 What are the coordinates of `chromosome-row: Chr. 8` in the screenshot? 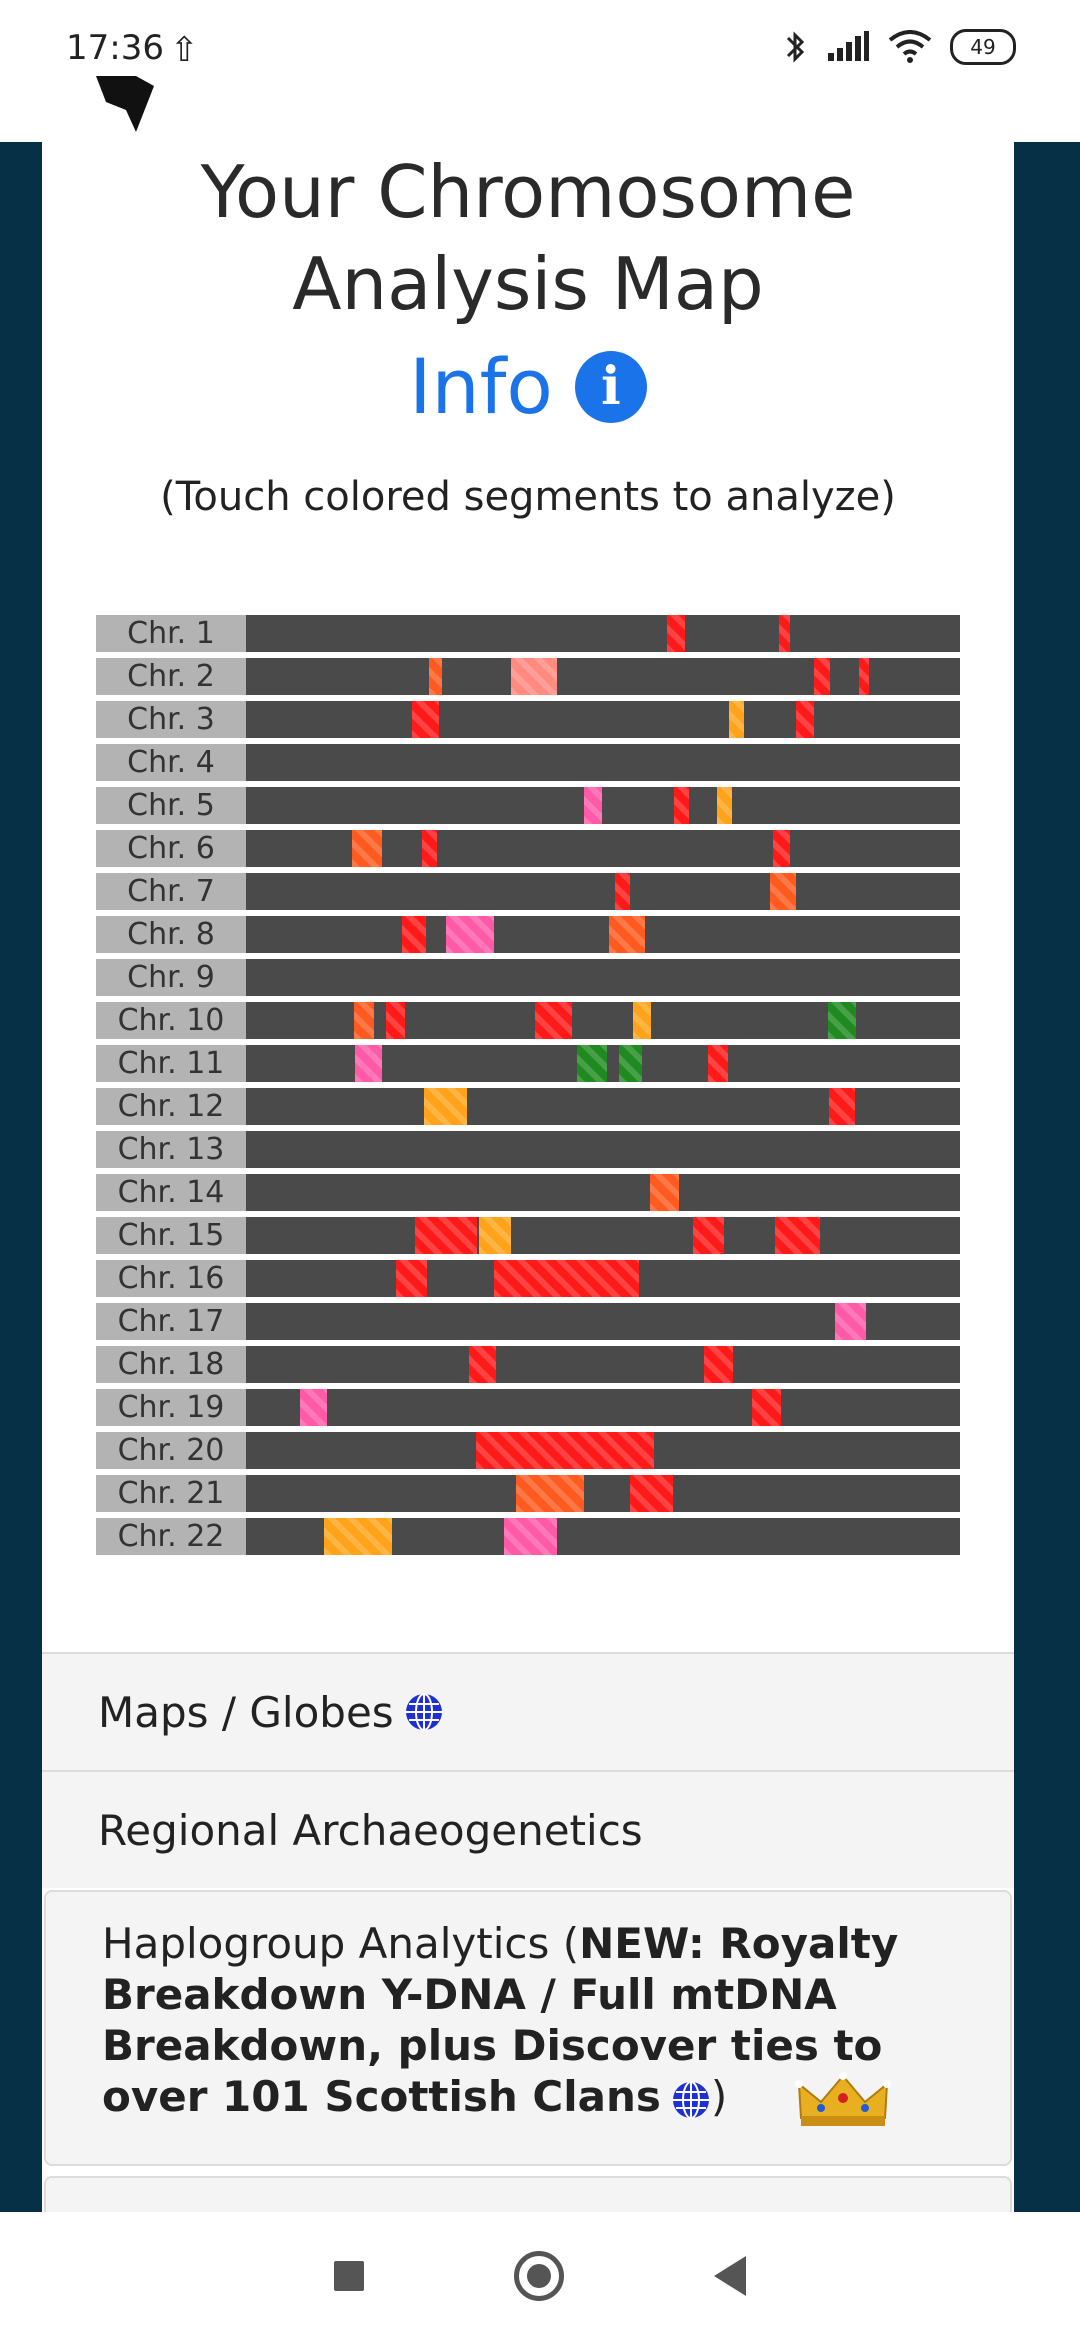 It's located at (528, 934).